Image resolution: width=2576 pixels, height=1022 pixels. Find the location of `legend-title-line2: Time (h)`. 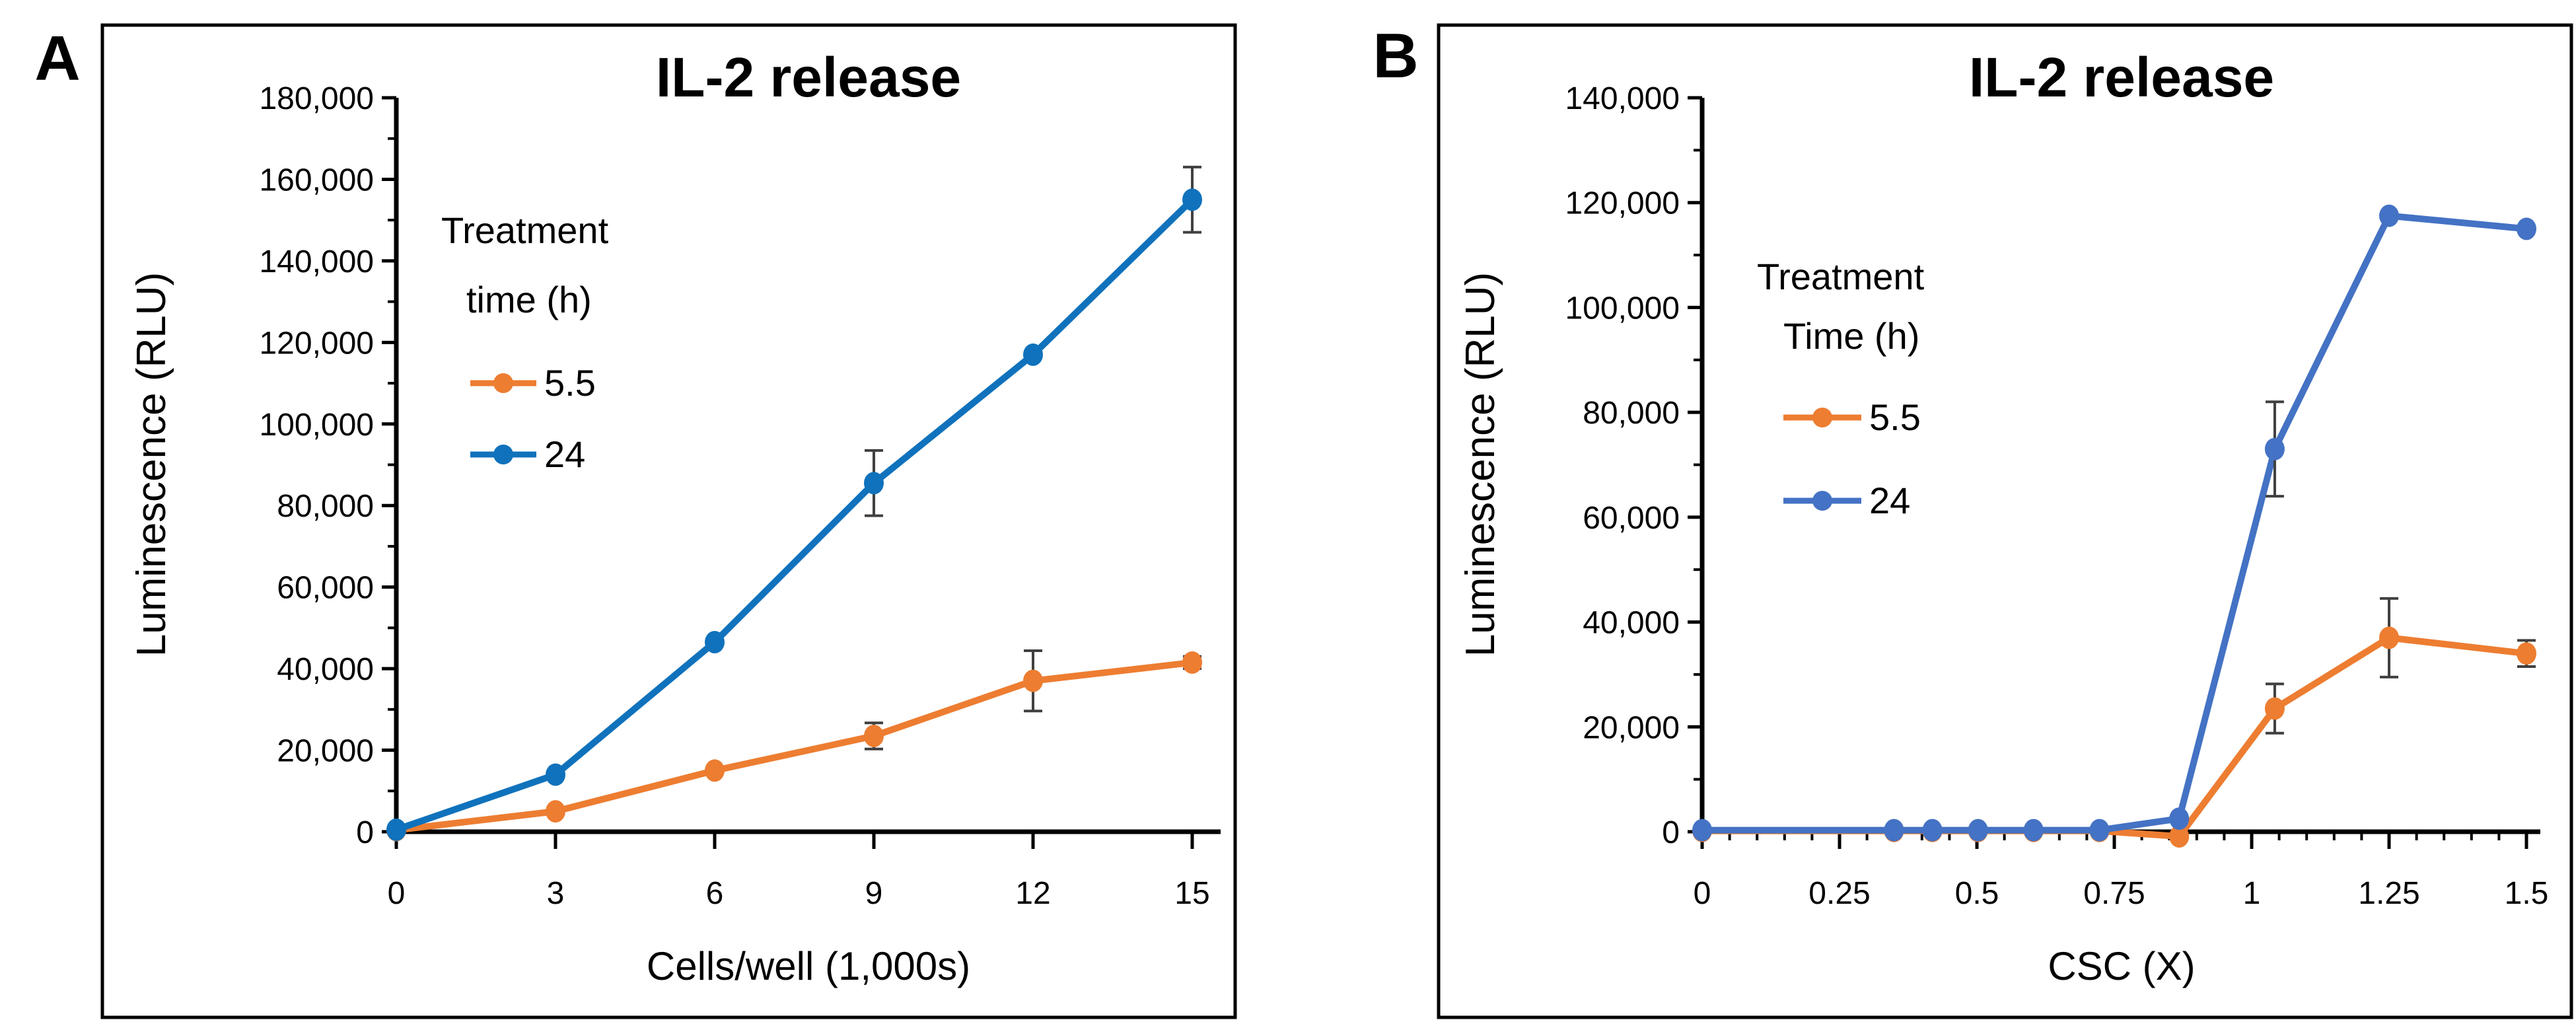

legend-title-line2: Time (h) is located at coordinates (1851, 336).